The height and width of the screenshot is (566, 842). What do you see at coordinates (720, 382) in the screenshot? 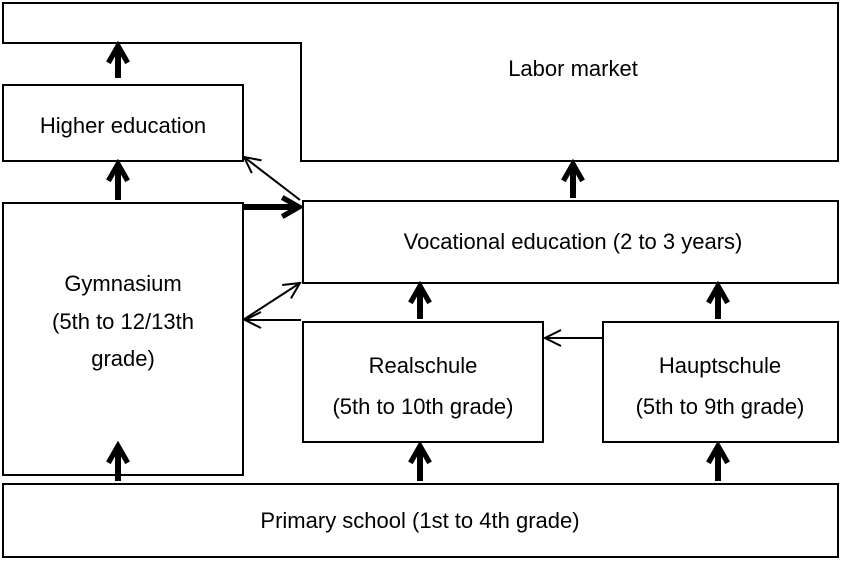
I see `hauptschule-box` at bounding box center [720, 382].